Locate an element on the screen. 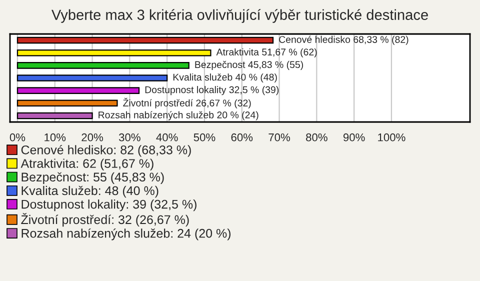  data-label: Životní prostředí 26,67 % (32) is located at coordinates (187, 103).